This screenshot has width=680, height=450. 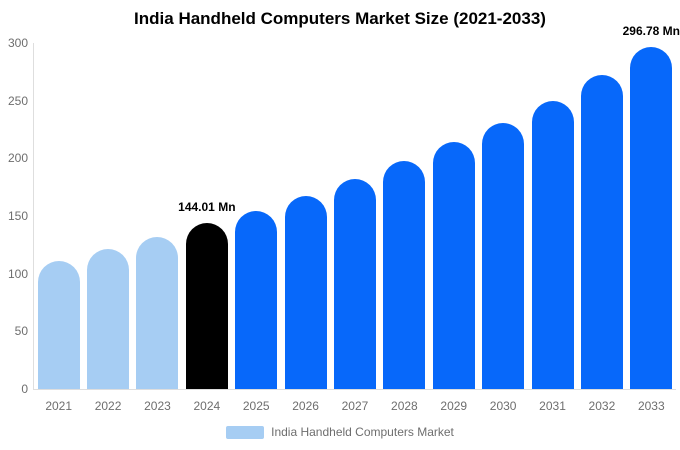 I want to click on bar-2026, so click(x=305, y=292).